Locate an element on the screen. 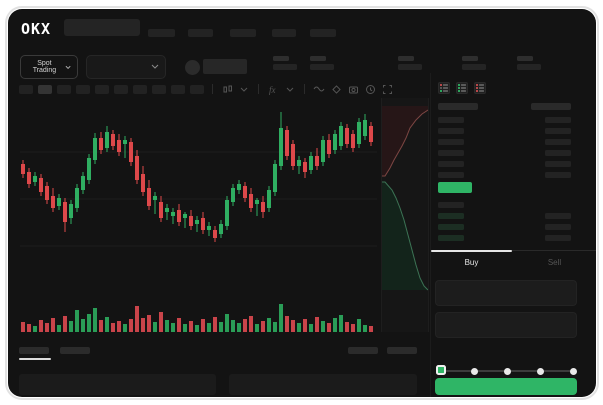 The width and height of the screenshot is (603, 405). slider-handle is located at coordinates (441, 370).